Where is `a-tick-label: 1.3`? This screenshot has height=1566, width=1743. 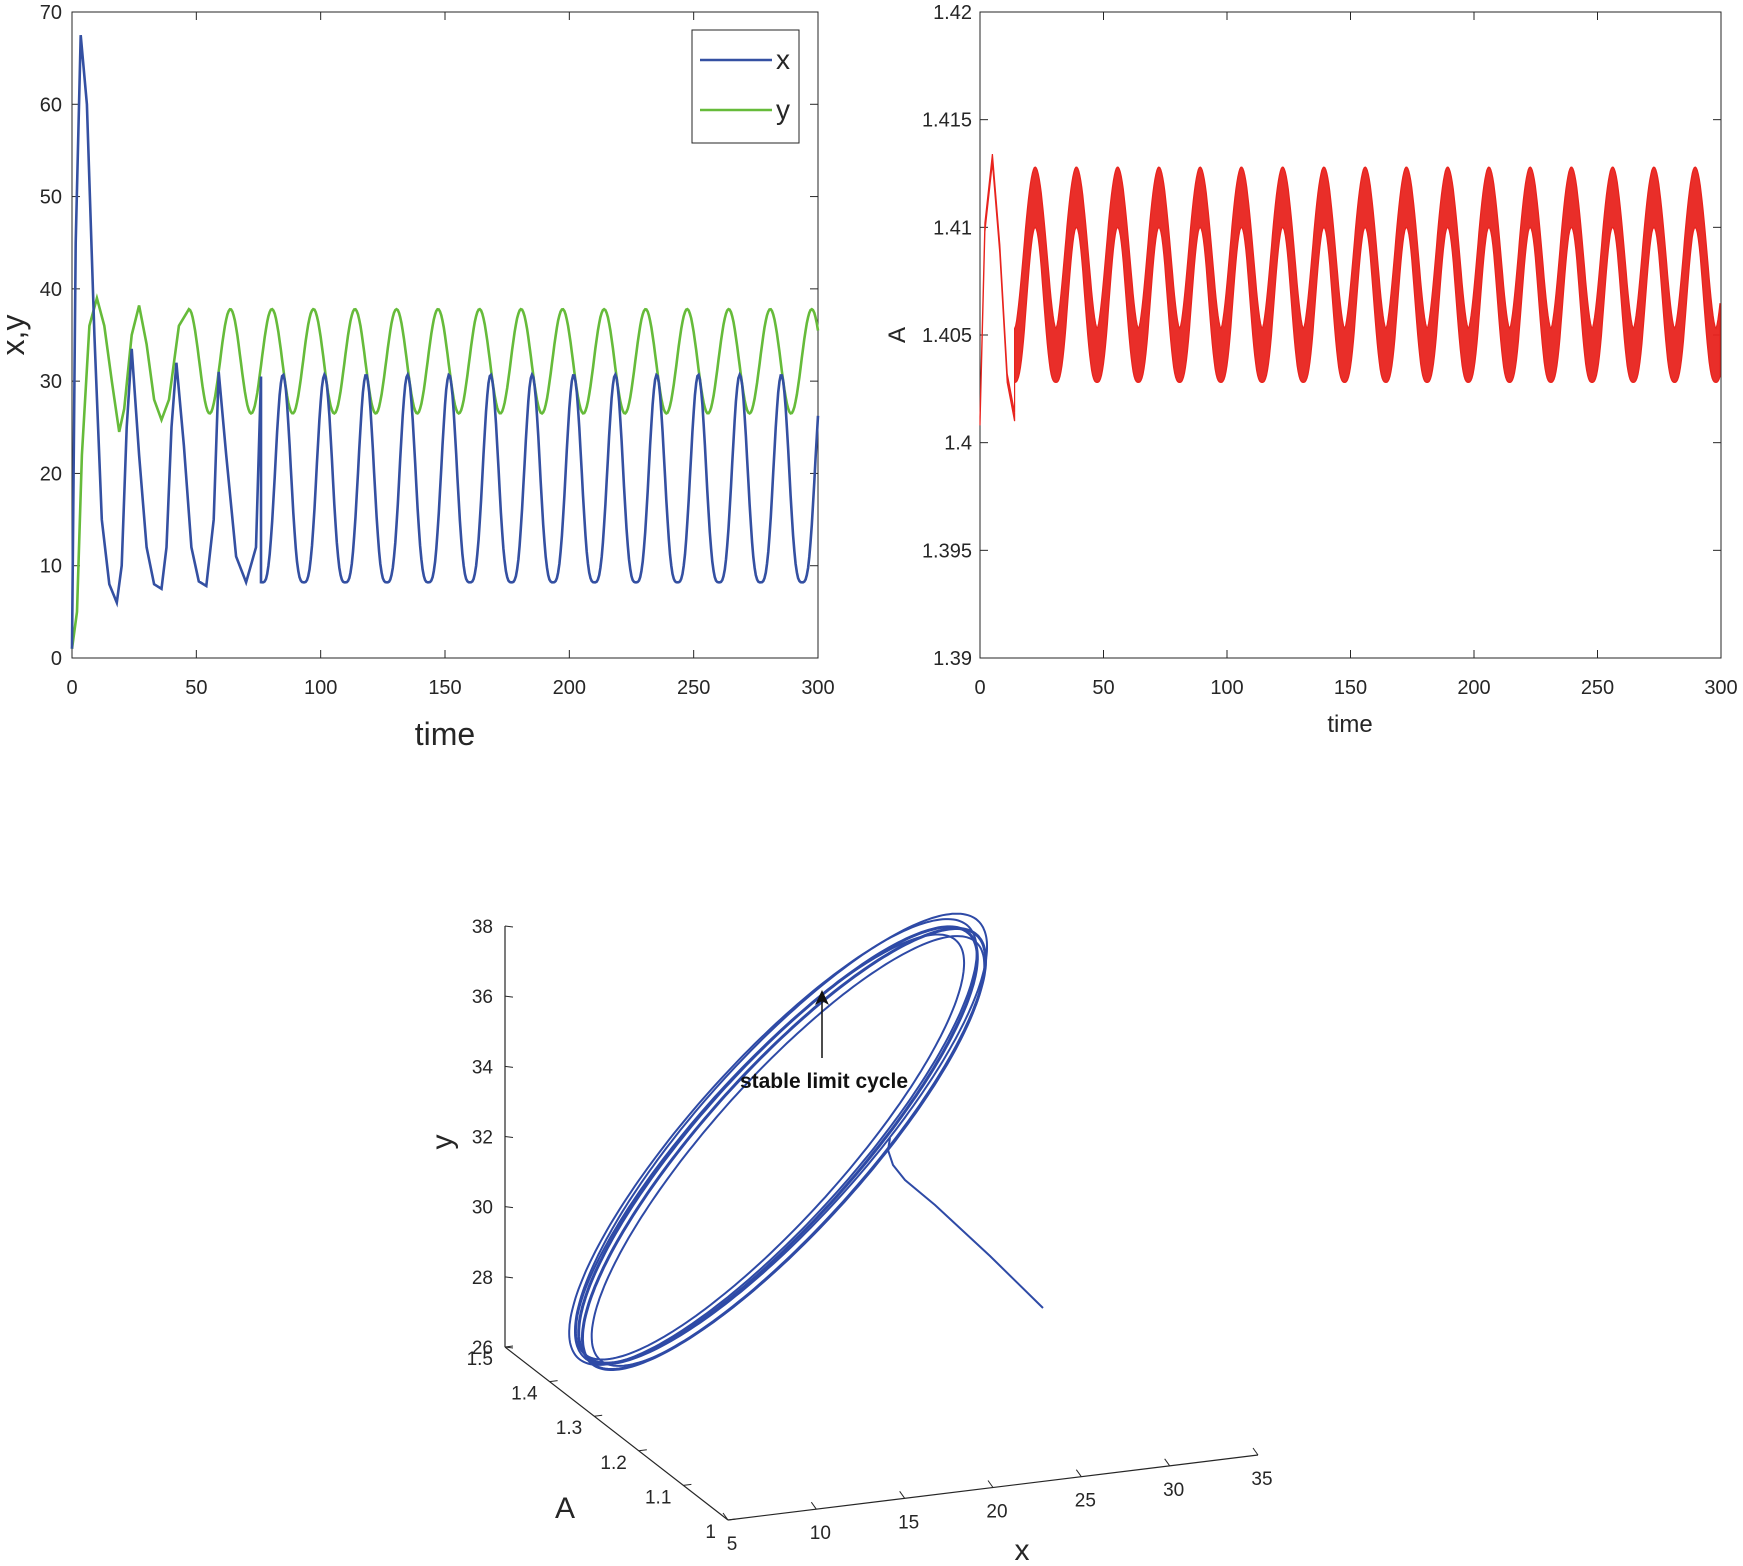 a-tick-label: 1.3 is located at coordinates (569, 1428).